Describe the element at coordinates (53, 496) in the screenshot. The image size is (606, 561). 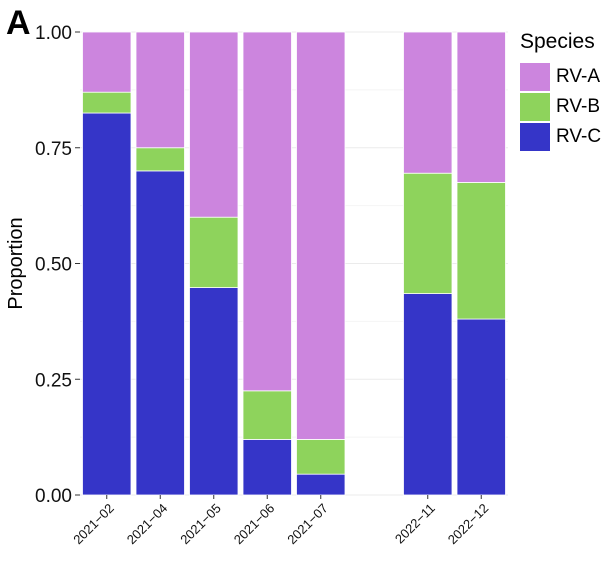
I see `y-tick-label: 0.00` at that location.